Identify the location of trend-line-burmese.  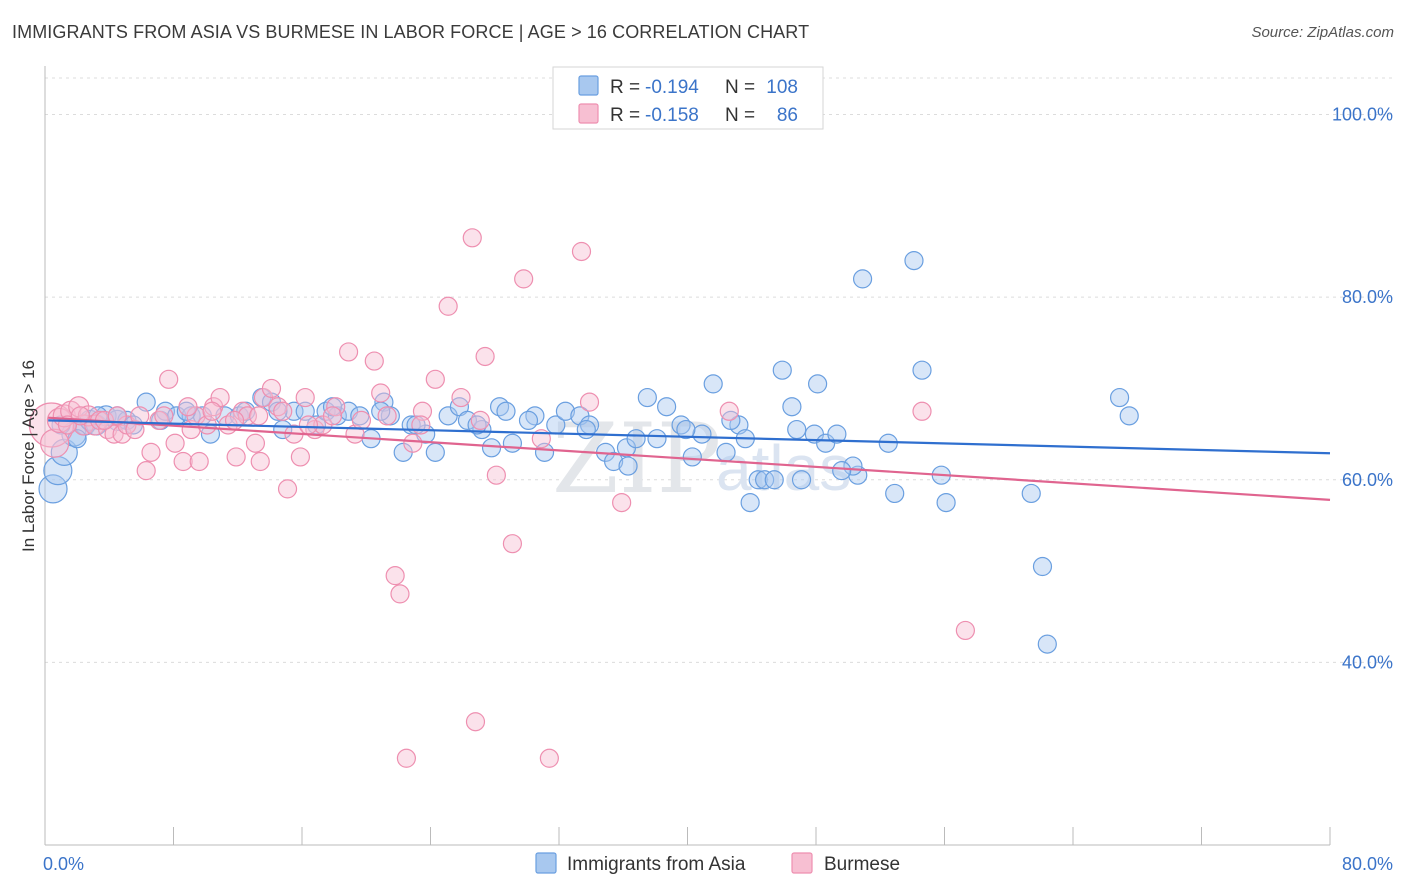
(689, 458).